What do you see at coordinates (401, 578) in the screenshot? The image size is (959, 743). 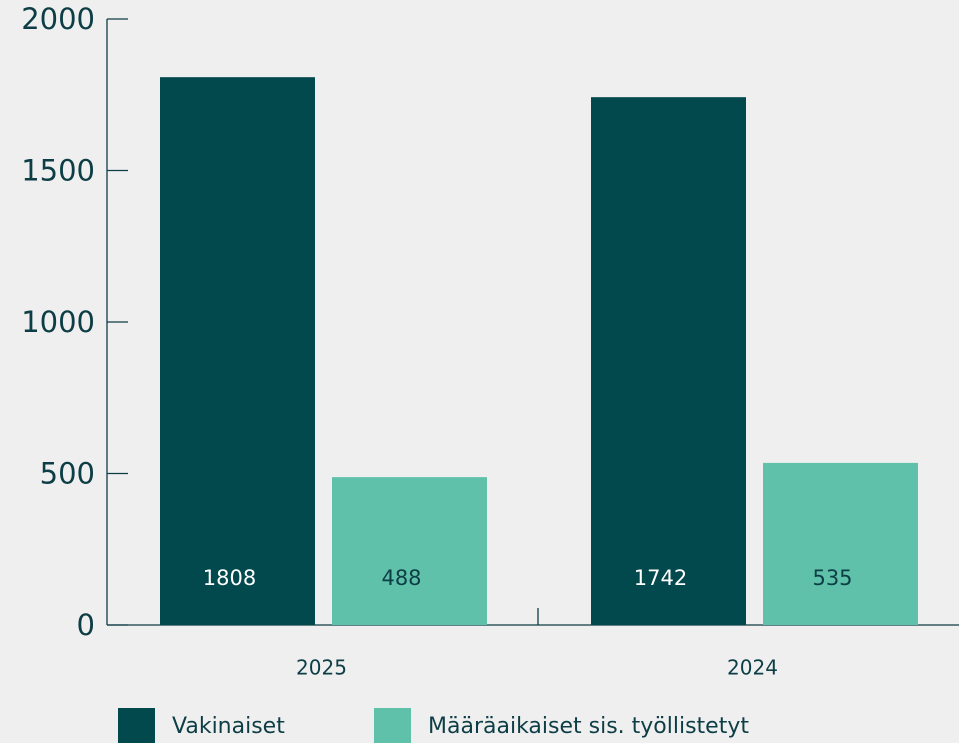 I see `value-label: 488` at bounding box center [401, 578].